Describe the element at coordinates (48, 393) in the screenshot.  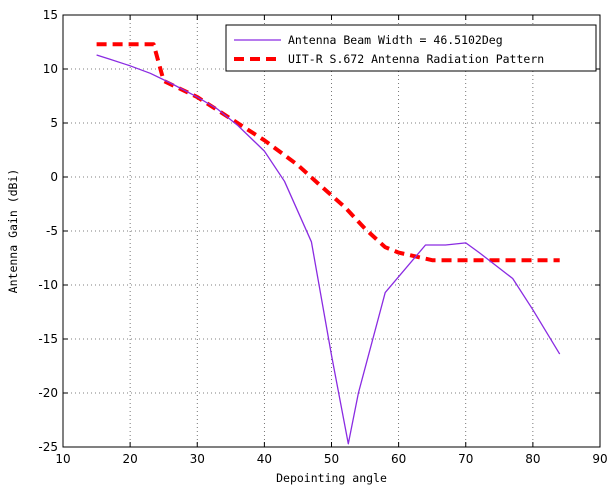
I see `y-tick-label: -20` at that location.